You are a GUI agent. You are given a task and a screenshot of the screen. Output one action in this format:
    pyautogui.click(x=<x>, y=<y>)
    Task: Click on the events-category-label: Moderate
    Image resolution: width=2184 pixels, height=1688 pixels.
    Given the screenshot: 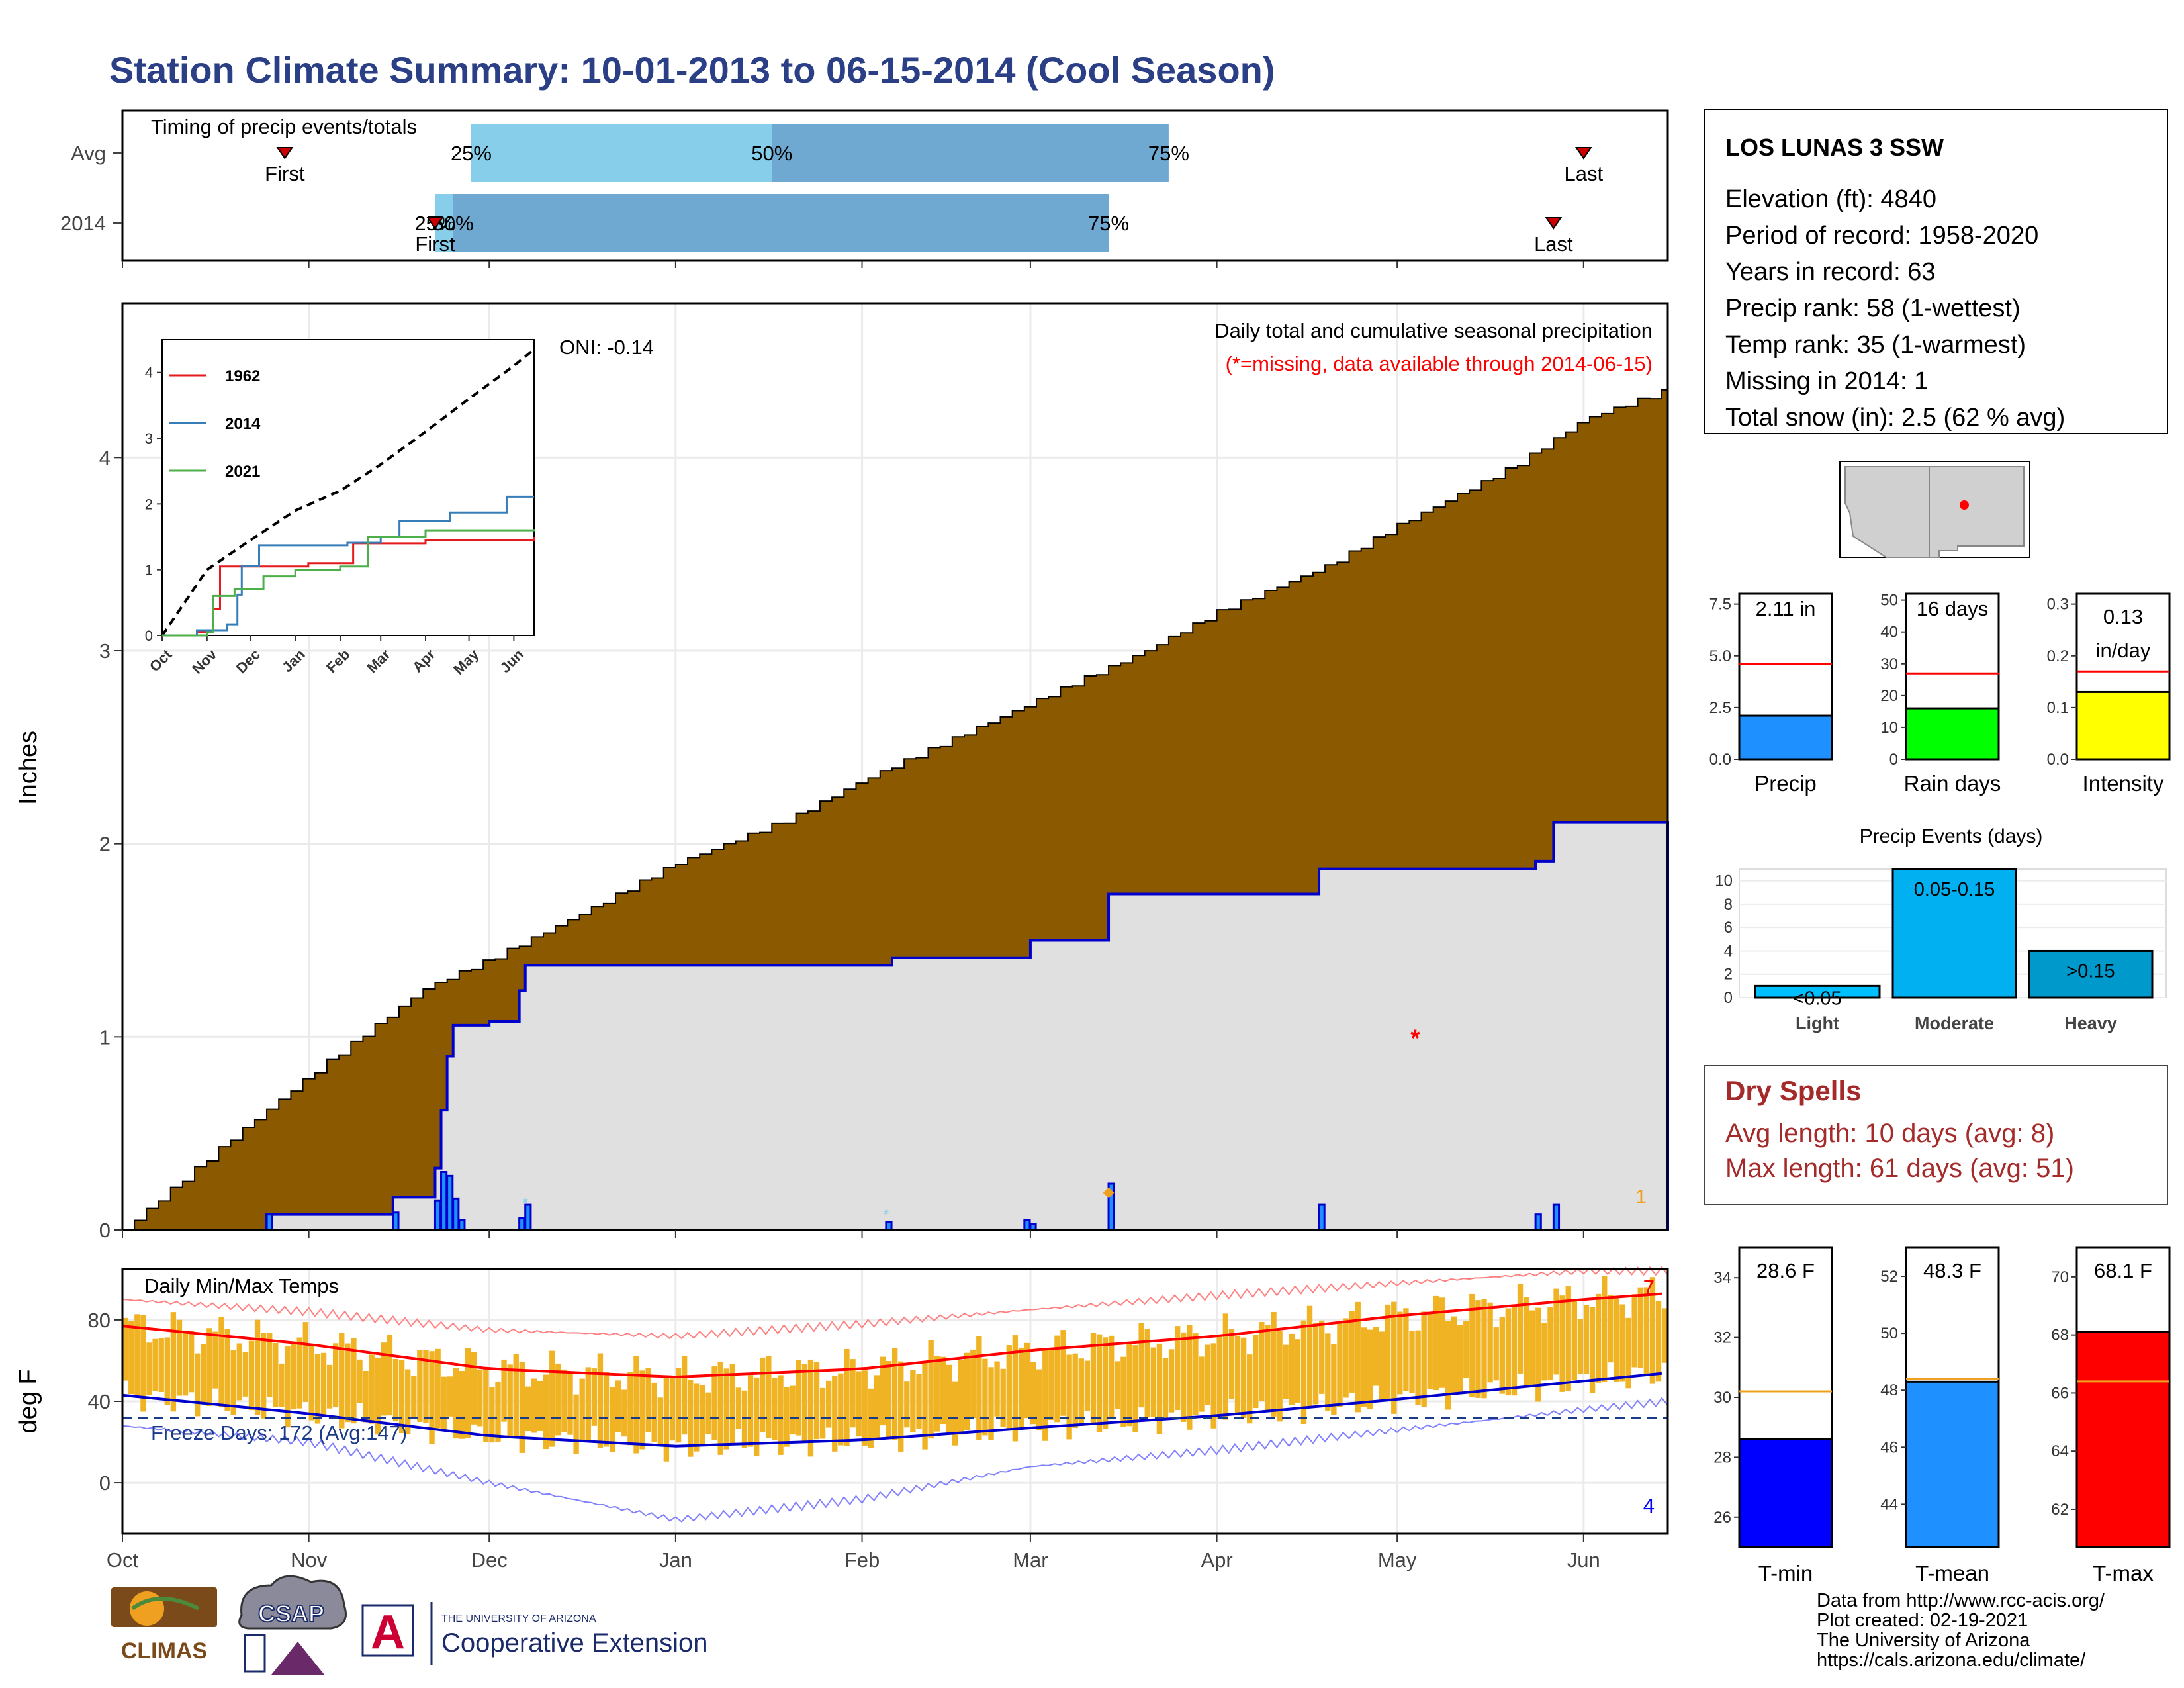 What is the action you would take?
    pyautogui.click(x=1954, y=1023)
    